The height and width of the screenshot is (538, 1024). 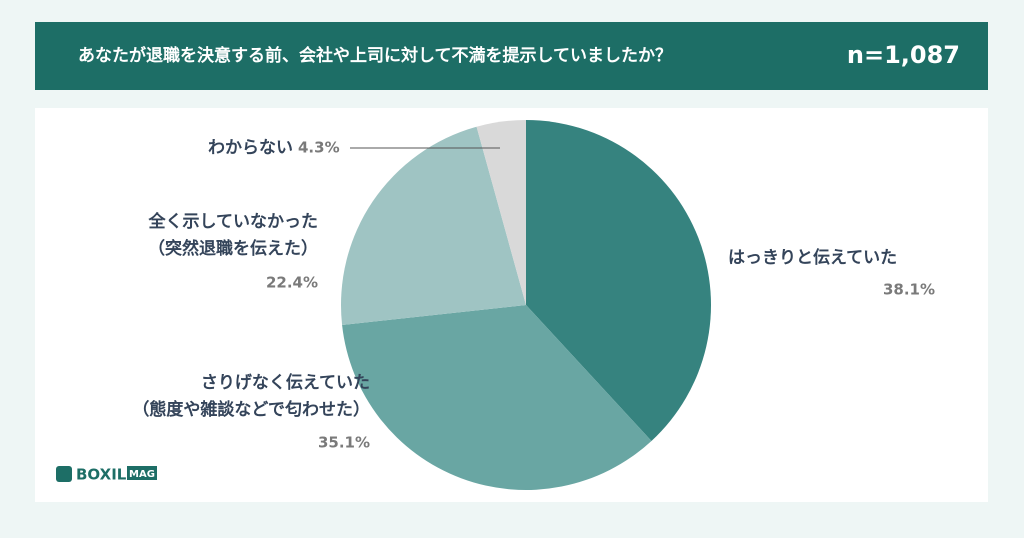 I want to click on value-label: 4.3%, so click(x=319, y=148).